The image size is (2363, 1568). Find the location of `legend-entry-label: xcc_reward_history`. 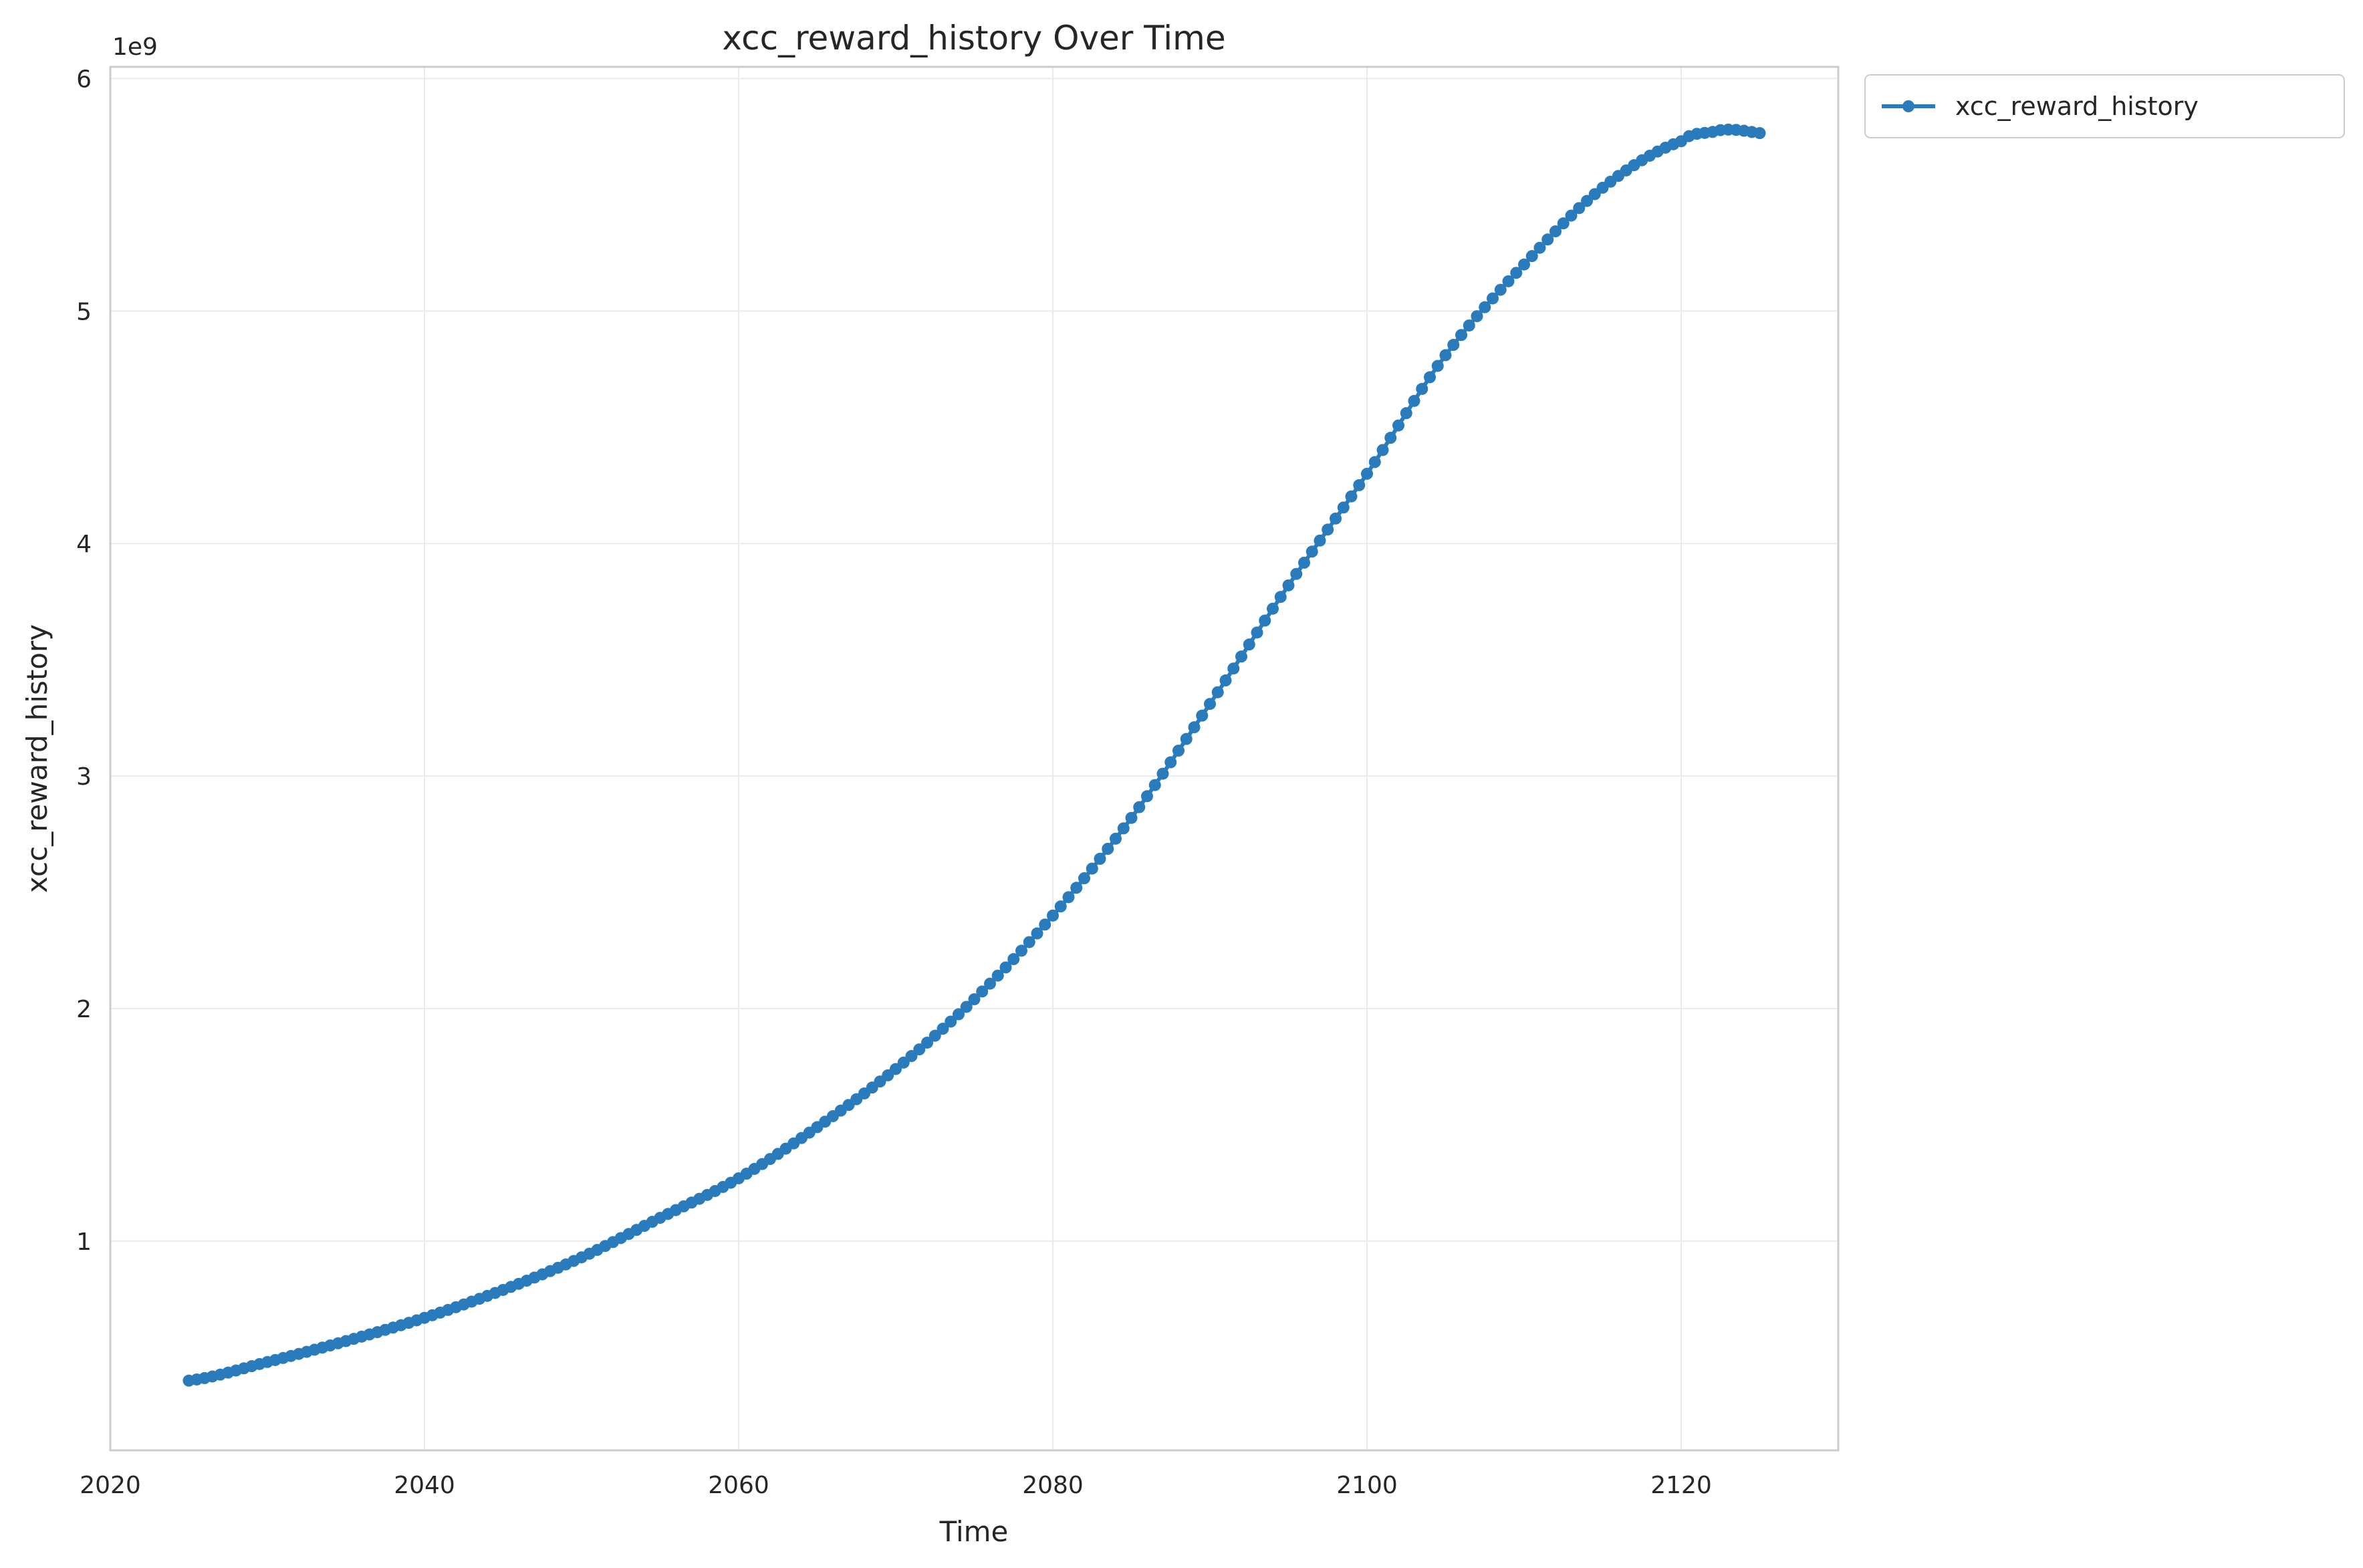

legend-entry-label: xcc_reward_history is located at coordinates (2077, 106).